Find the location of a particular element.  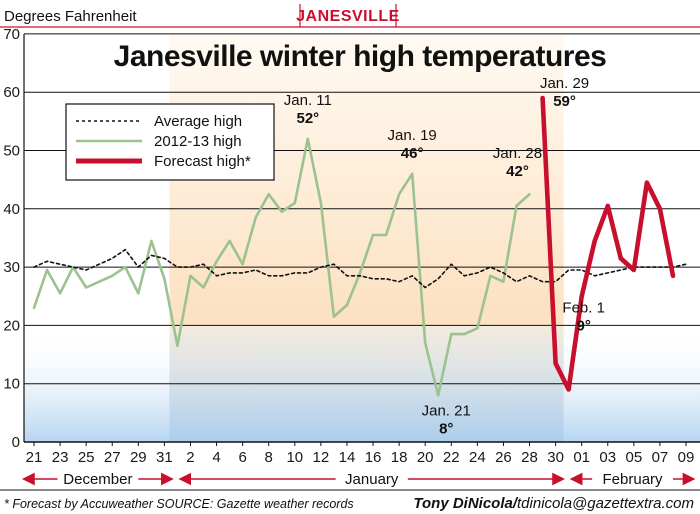

annotation-date: Jan. 29 is located at coordinates (564, 83).